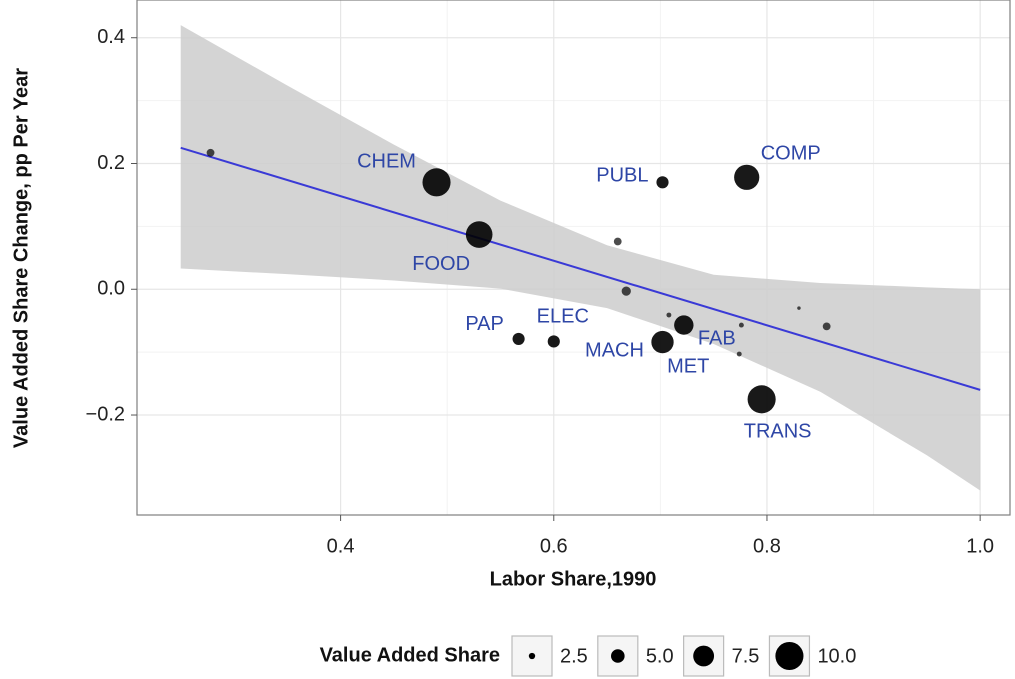 The width and height of the screenshot is (1015, 679). What do you see at coordinates (341, 546) in the screenshot?
I see `x-tick-label: 0.4` at bounding box center [341, 546].